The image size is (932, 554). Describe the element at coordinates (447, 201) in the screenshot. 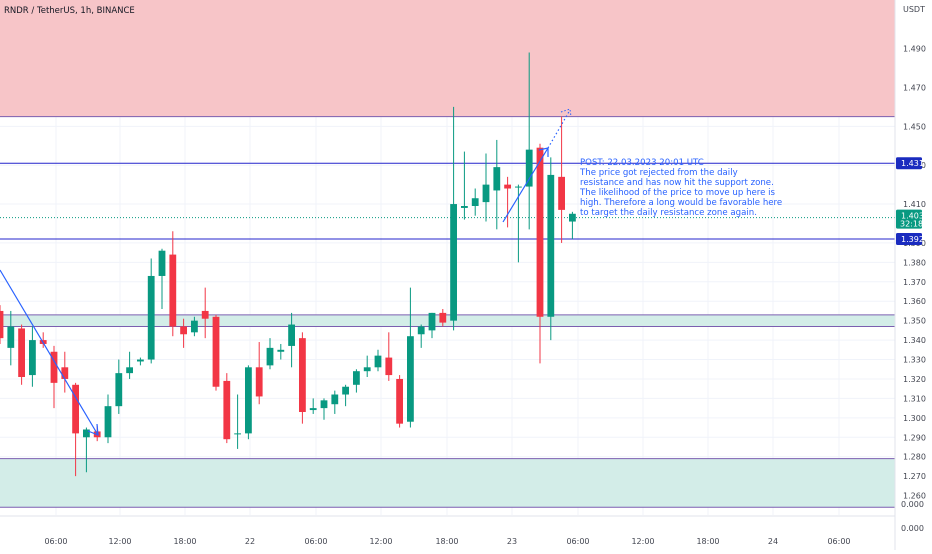

I see `horizontal-levels` at that location.